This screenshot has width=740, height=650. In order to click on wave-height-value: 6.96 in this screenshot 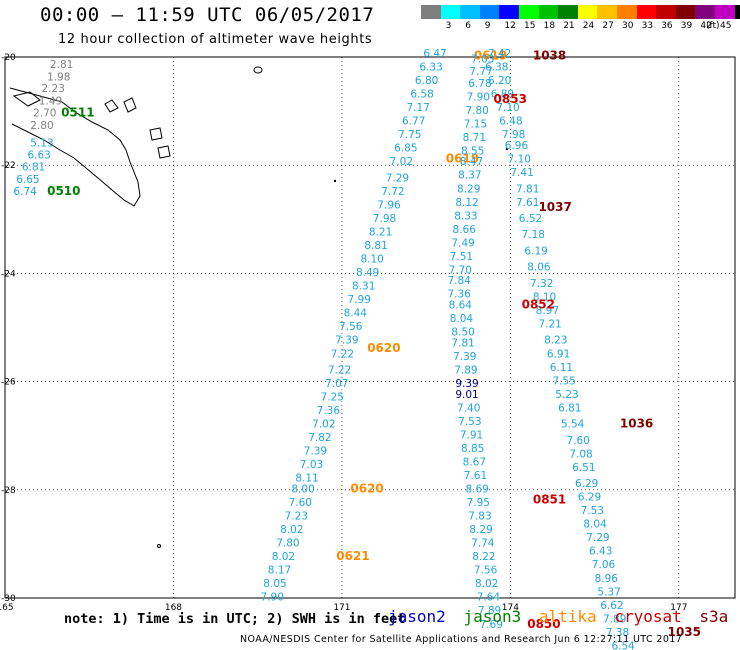, I will do `click(517, 146)`.